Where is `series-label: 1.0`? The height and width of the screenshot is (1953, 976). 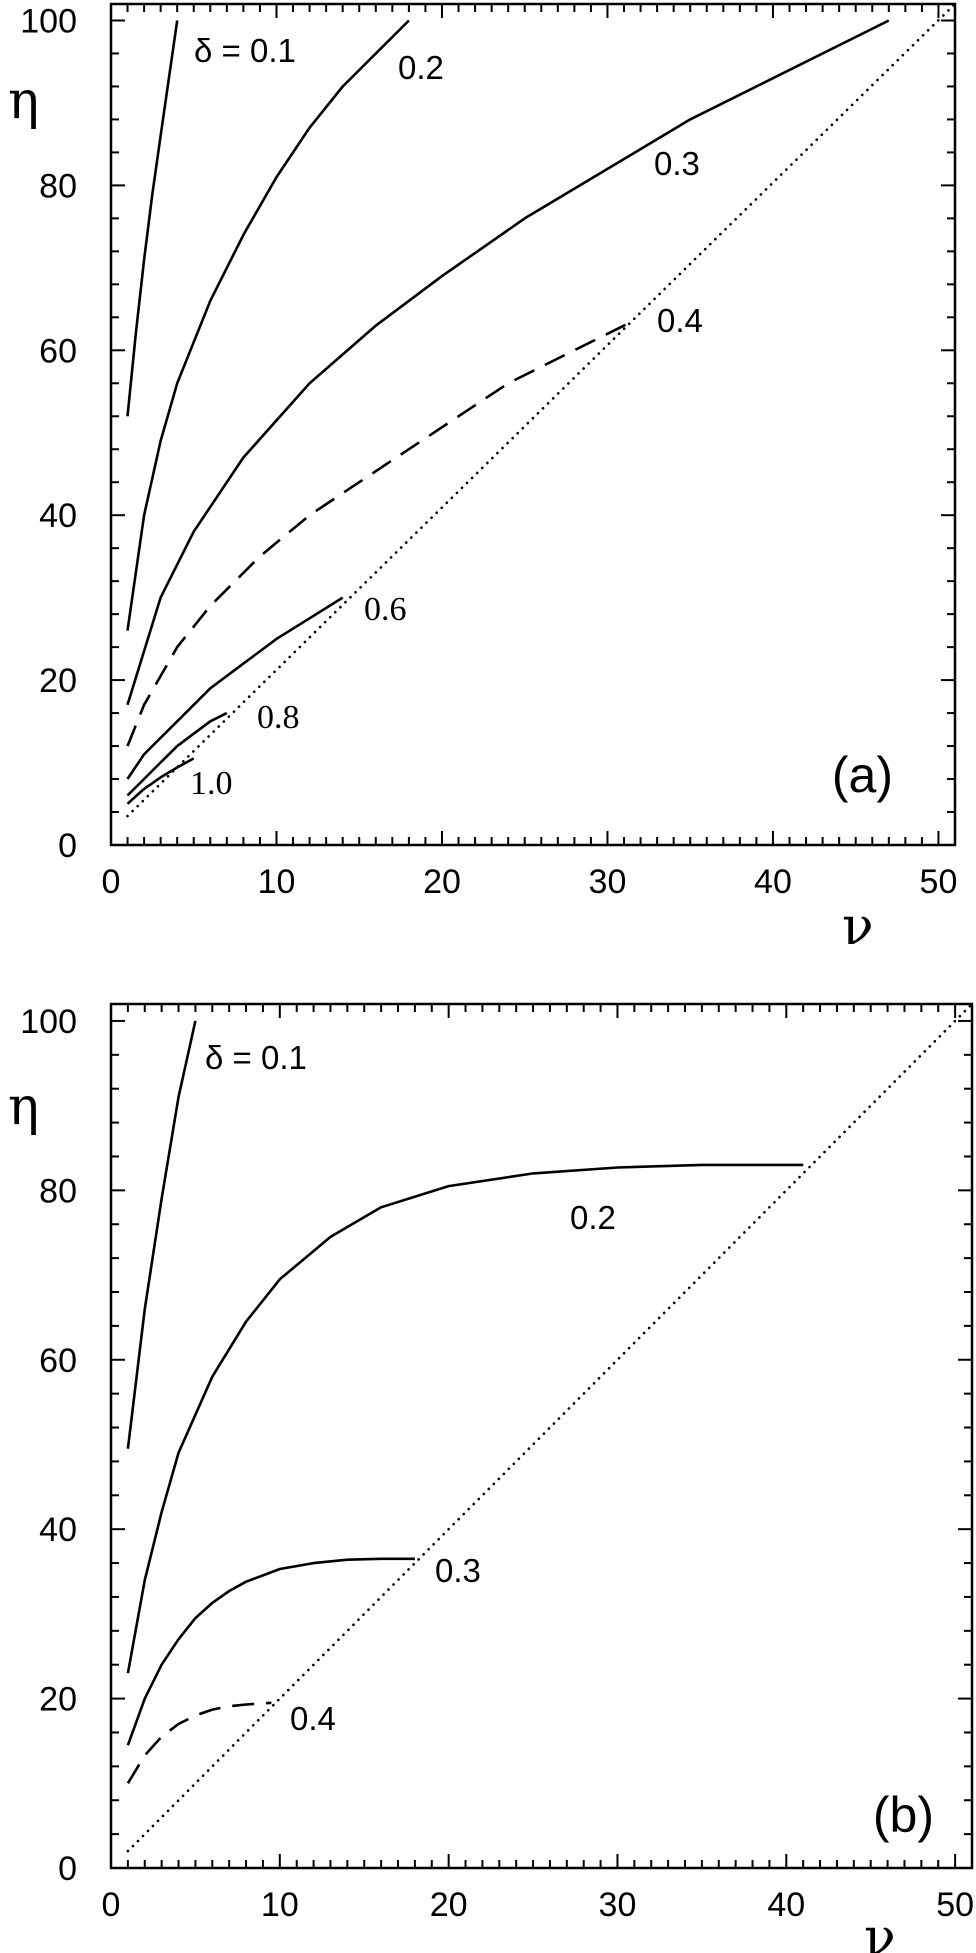 series-label: 1.0 is located at coordinates (211, 783).